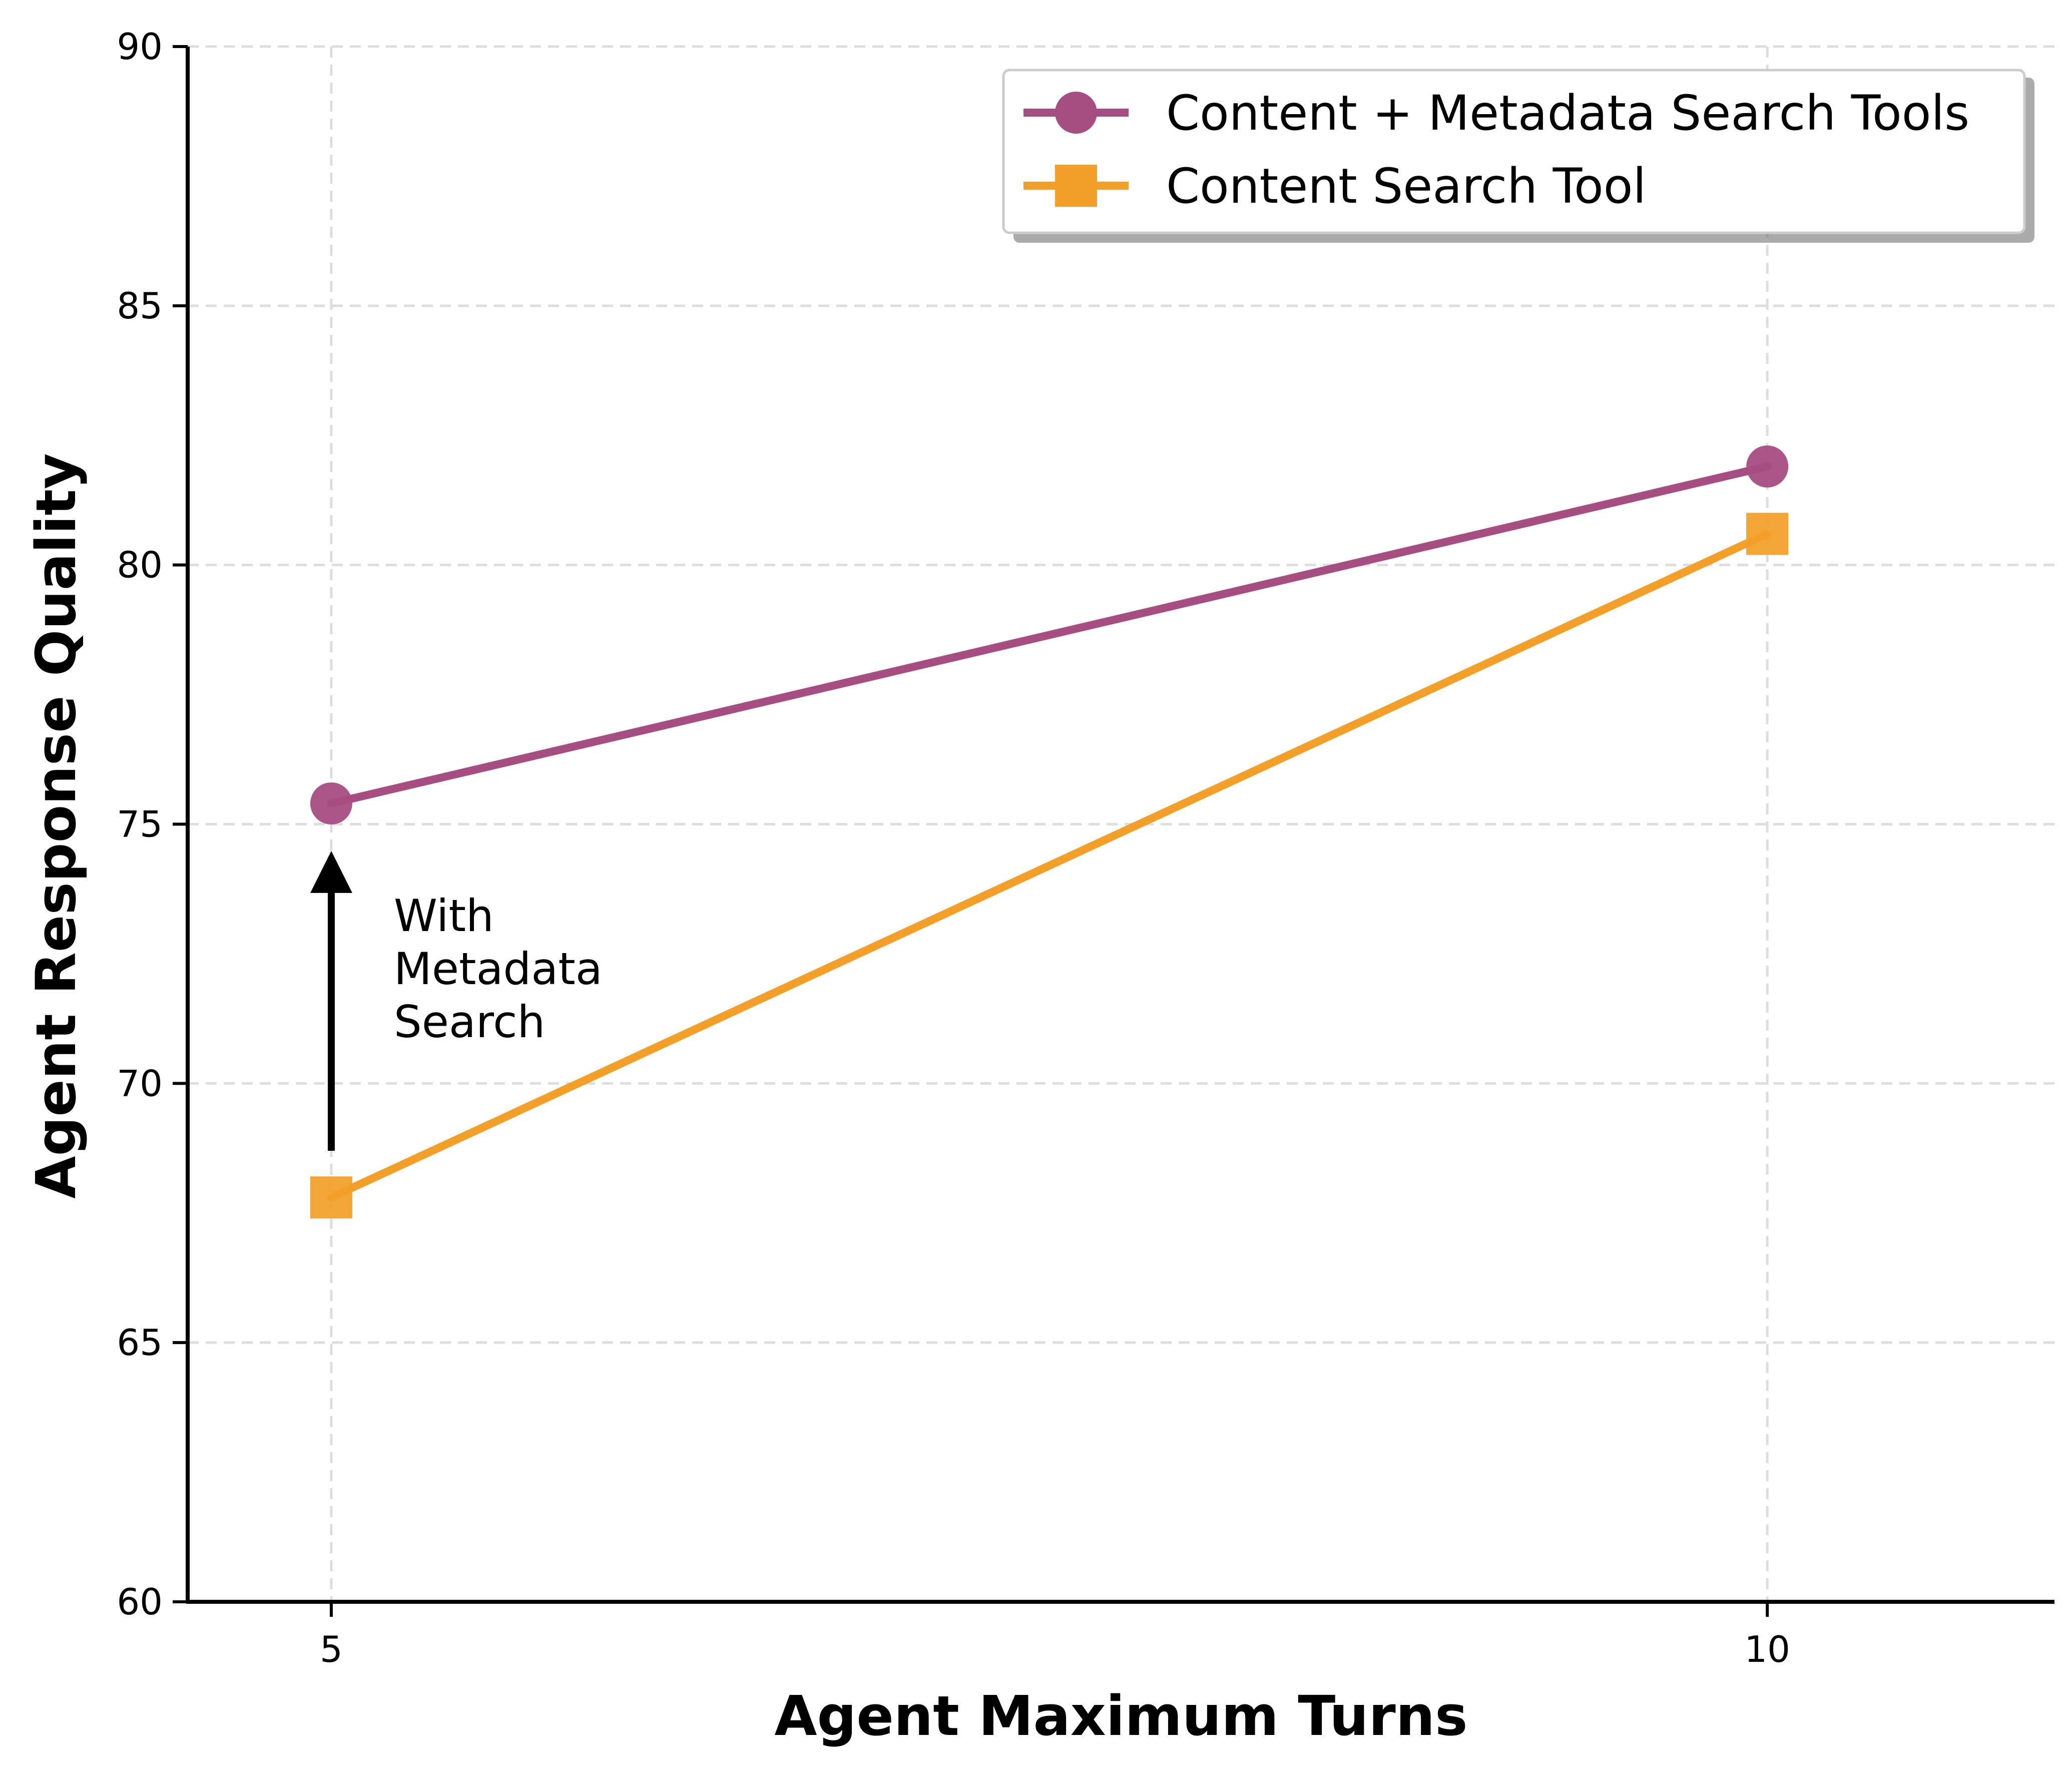 This screenshot has width=2072, height=1771. Describe the element at coordinates (1406, 186) in the screenshot. I see `legend-label: Content Search Tool` at that location.